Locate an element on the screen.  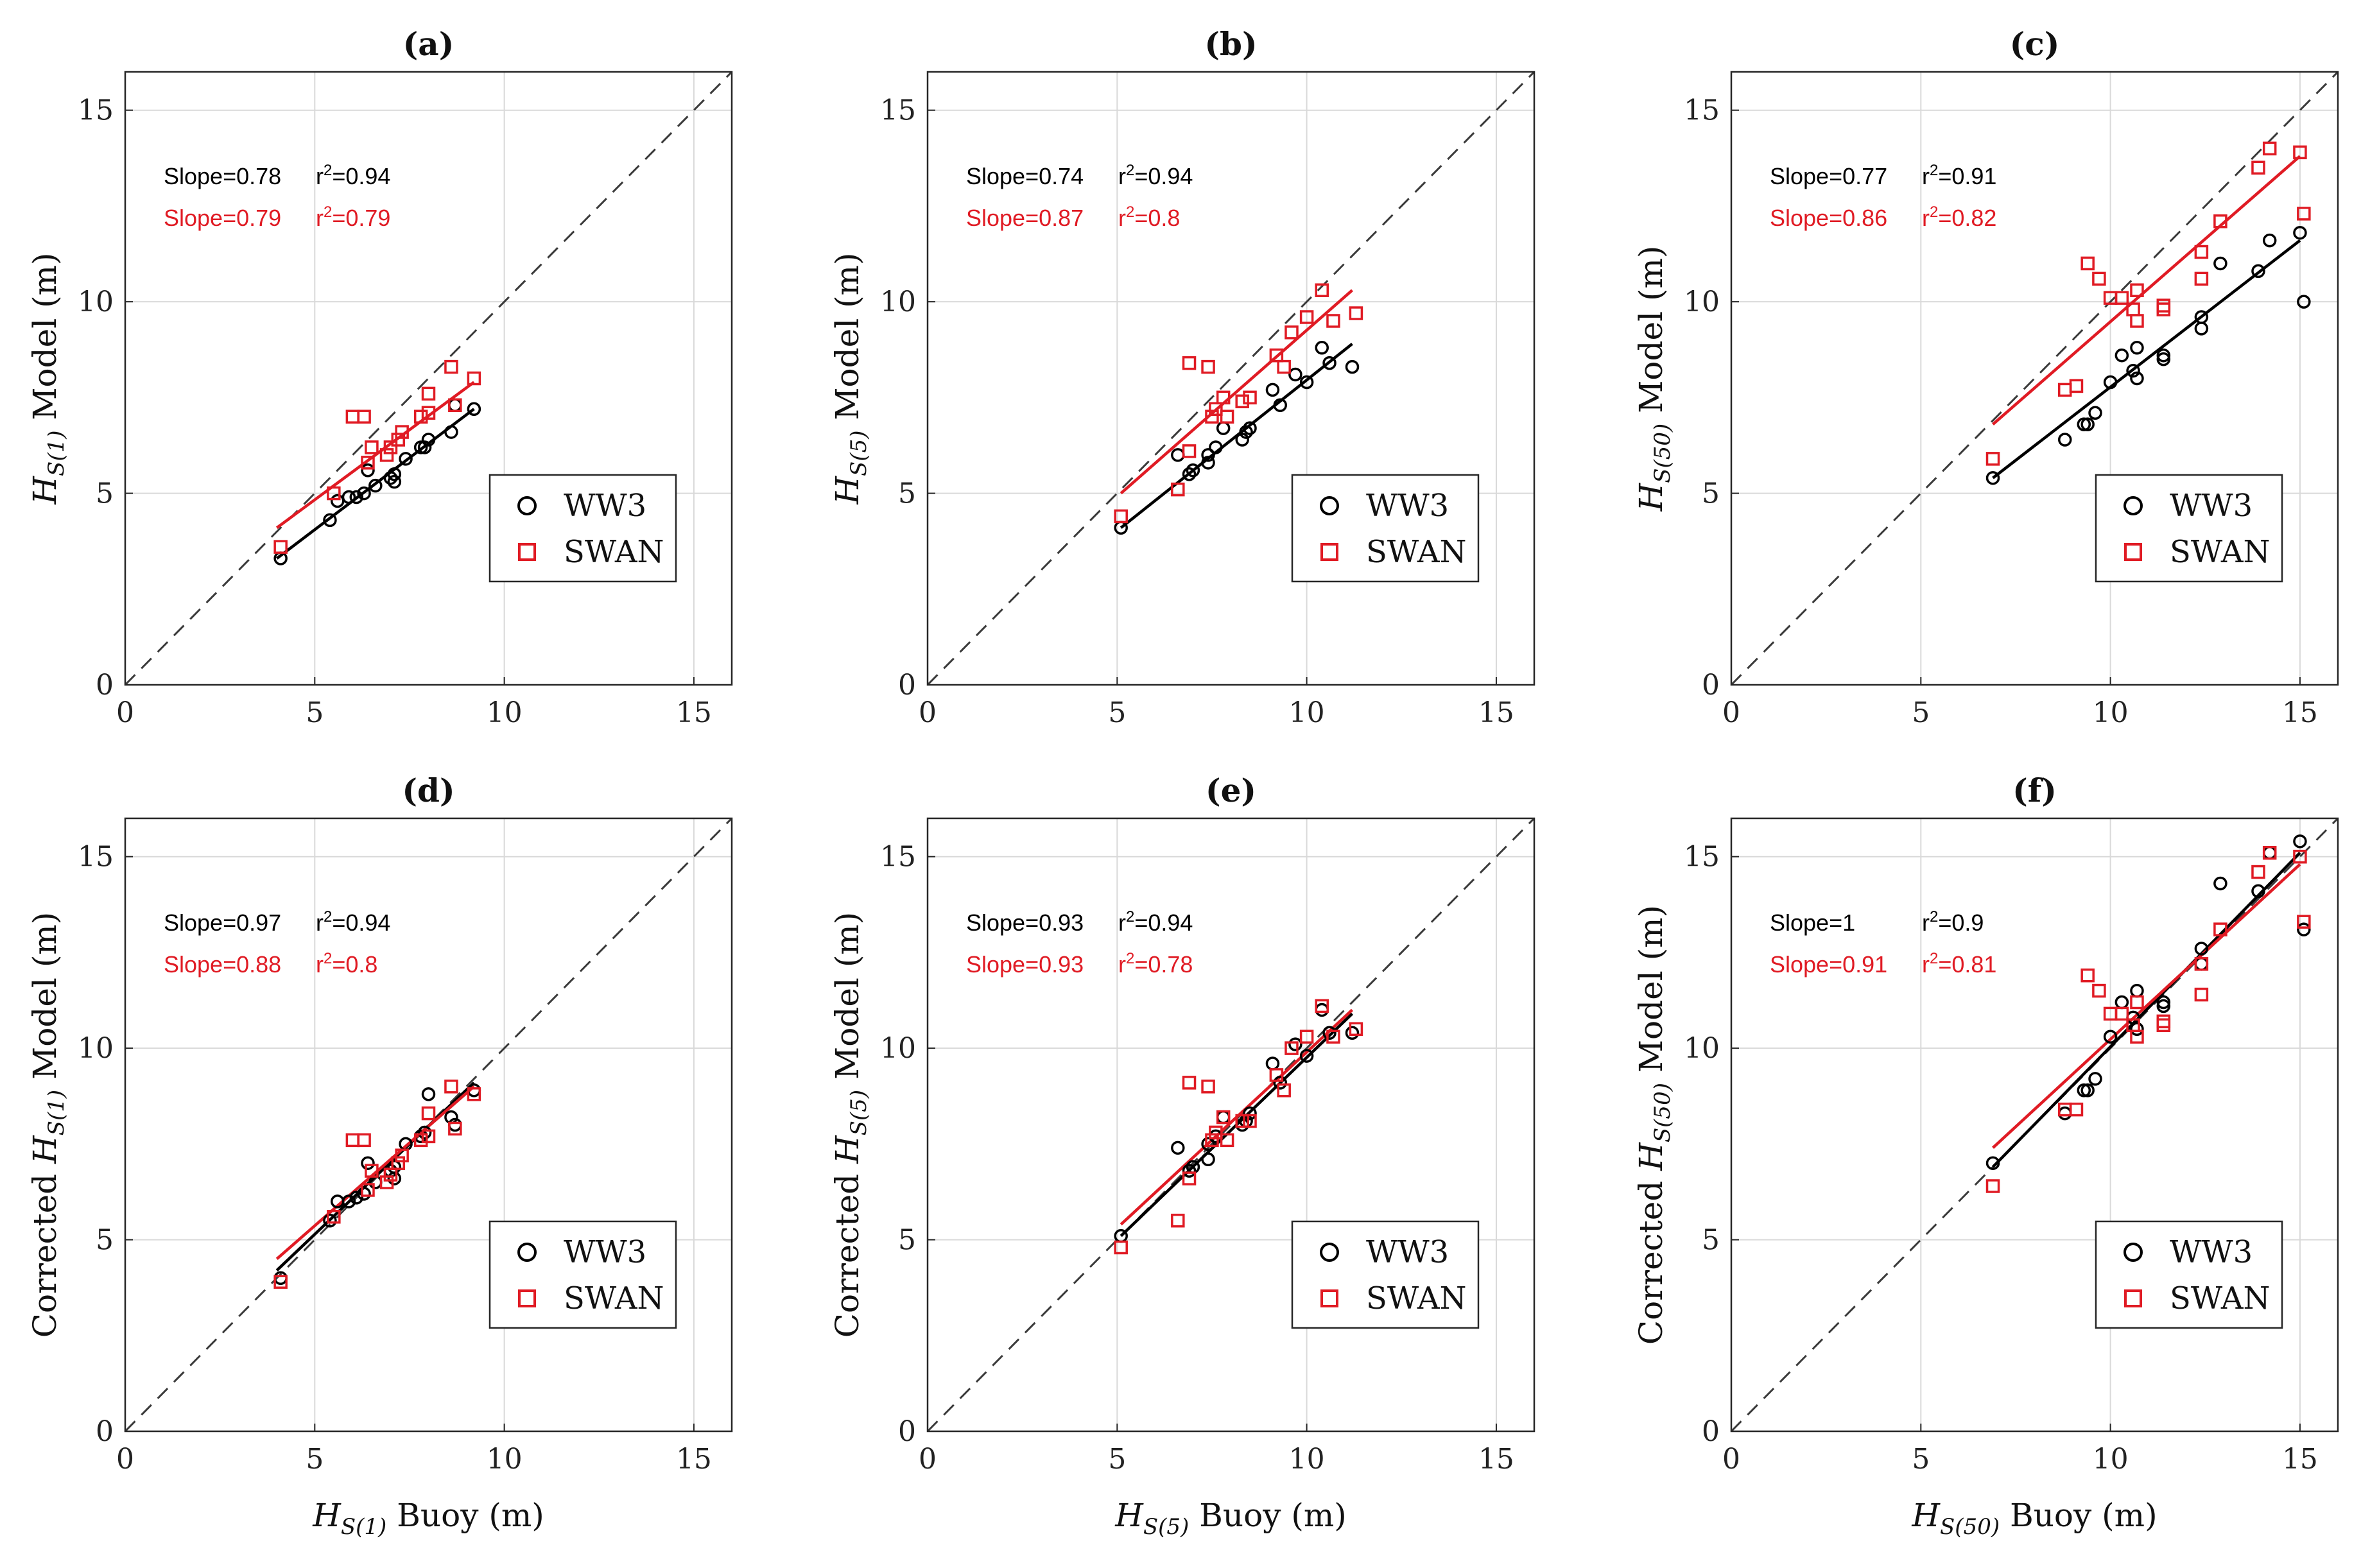
y-axis-label: Corrected HS(50) Model (m) is located at coordinates (1653, 1125).